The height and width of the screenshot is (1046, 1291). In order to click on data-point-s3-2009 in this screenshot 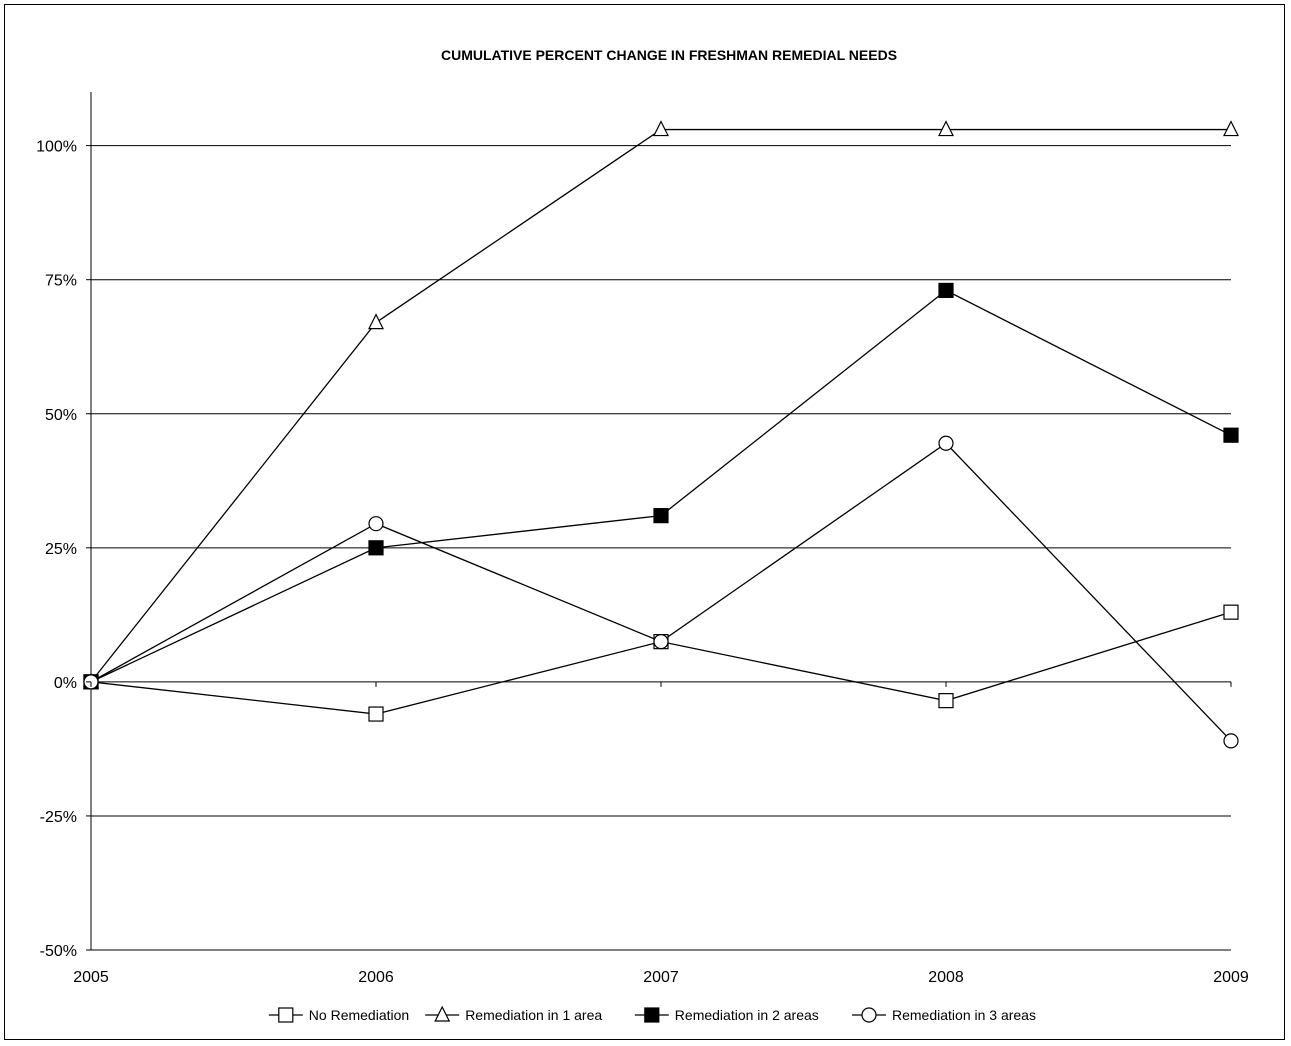, I will do `click(1231, 435)`.